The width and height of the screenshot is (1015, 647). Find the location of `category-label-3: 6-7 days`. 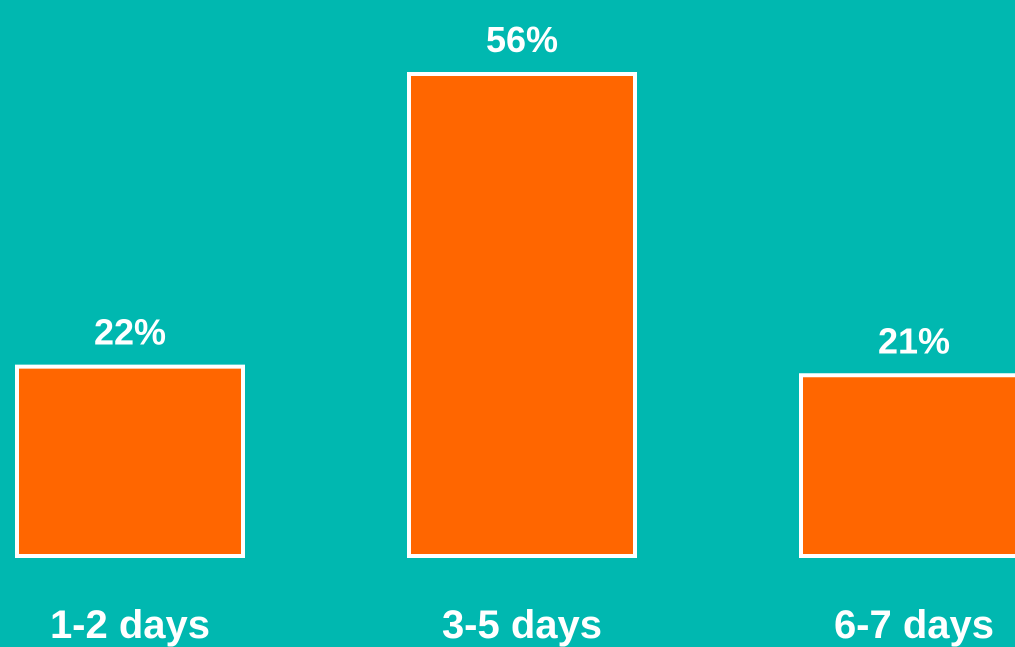

category-label-3: 6-7 days is located at coordinates (914, 625).